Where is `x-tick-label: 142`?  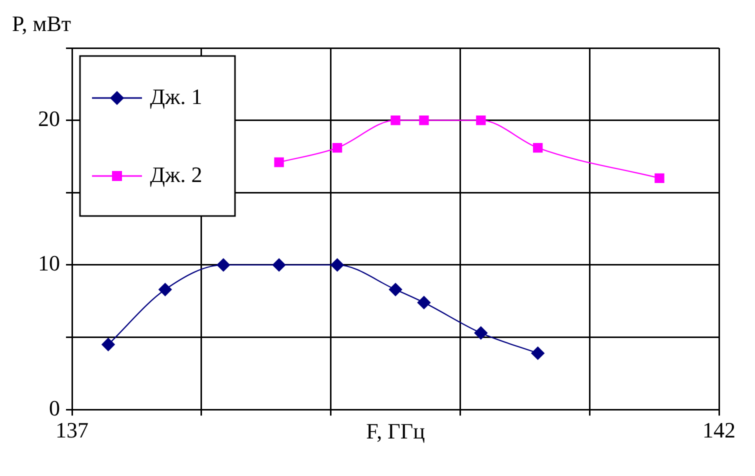 x-tick-label: 142 is located at coordinates (719, 430).